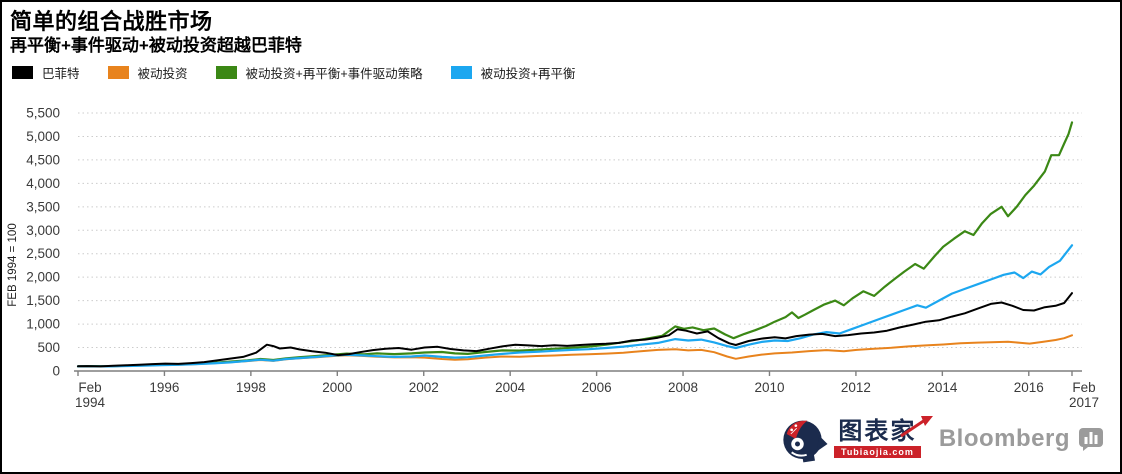 The width and height of the screenshot is (1122, 474). I want to click on x-tick-label: 1998, so click(251, 387).